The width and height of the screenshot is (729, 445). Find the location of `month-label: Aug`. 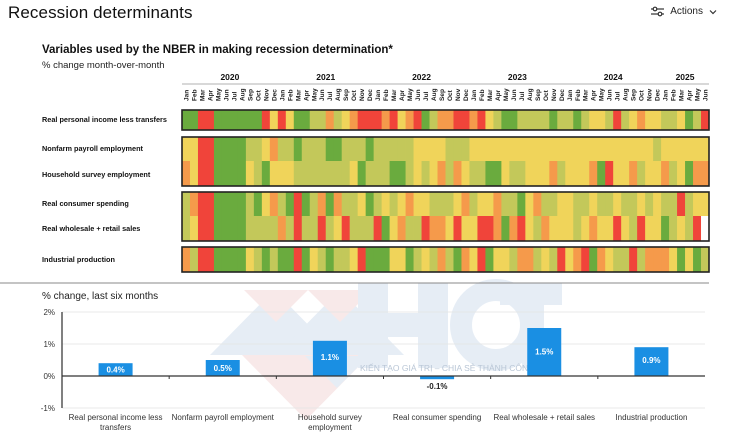

month-label: Aug is located at coordinates (626, 94).